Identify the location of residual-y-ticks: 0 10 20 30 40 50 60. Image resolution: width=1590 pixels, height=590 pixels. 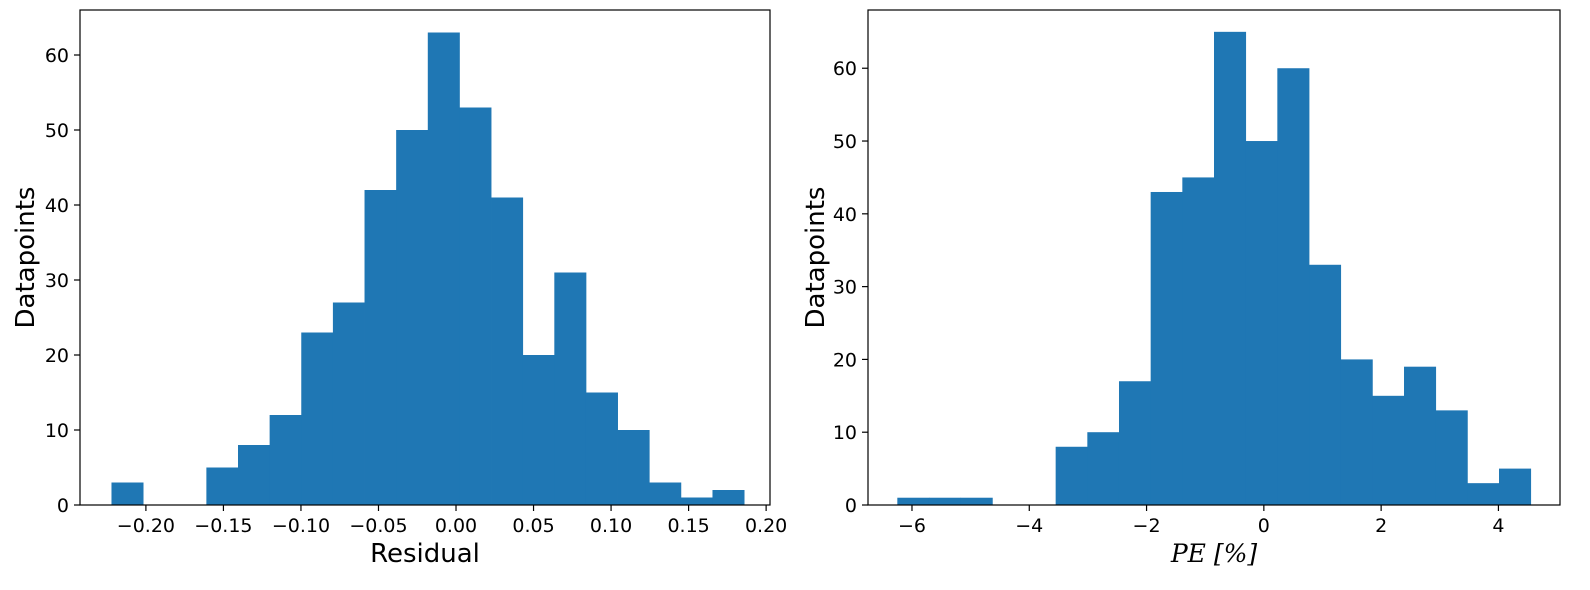
(62, 281).